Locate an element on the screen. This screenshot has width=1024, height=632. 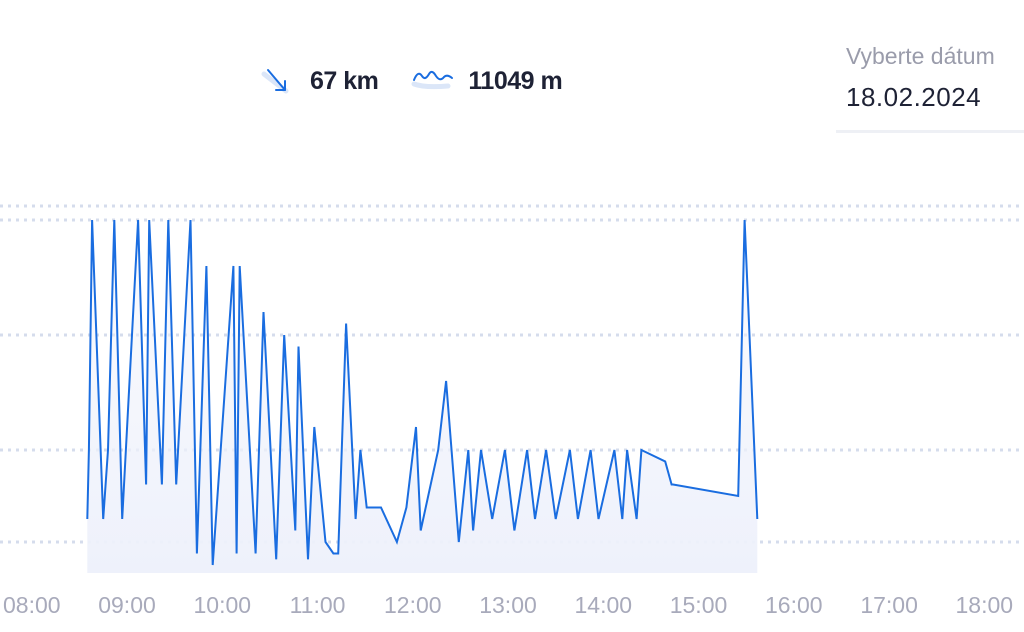
x-tick-label: 13:00 is located at coordinates (508, 605).